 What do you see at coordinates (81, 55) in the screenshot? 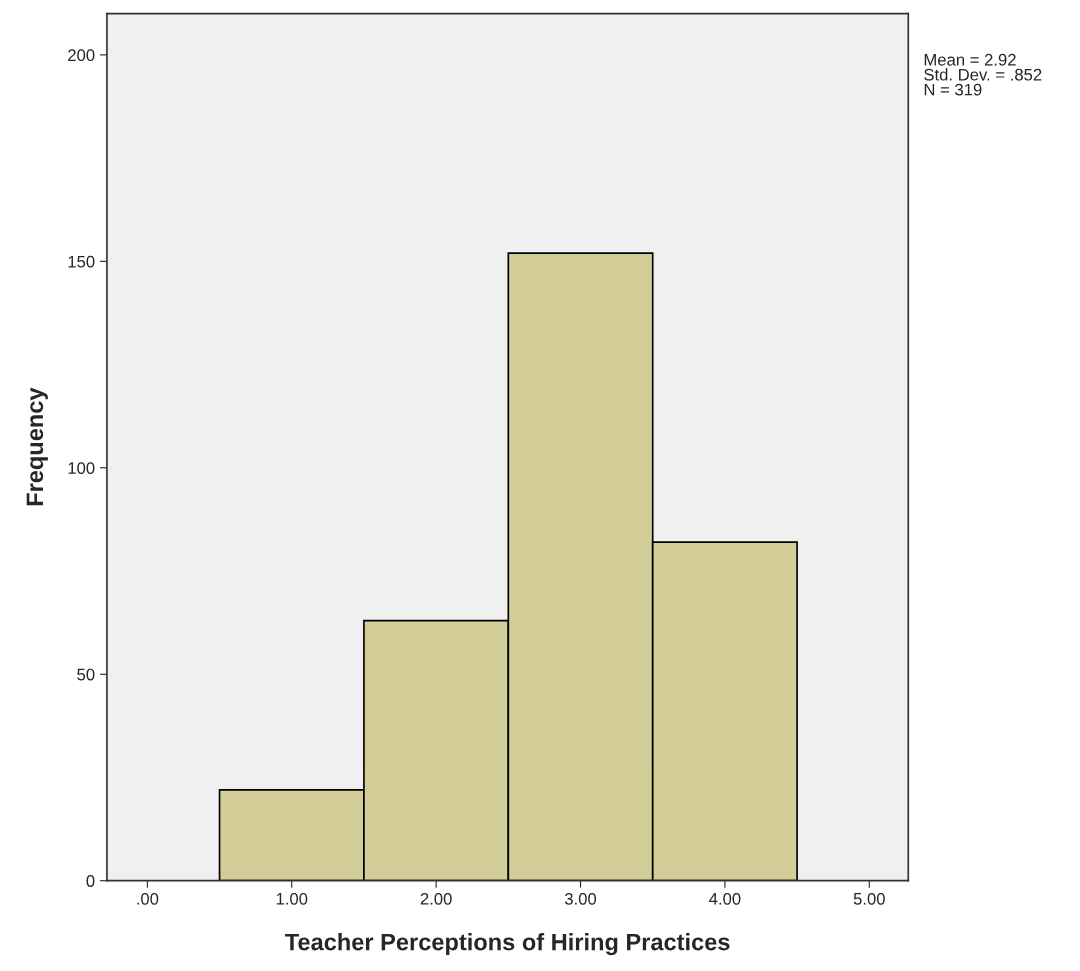
I see `y-tick-label: 200` at bounding box center [81, 55].